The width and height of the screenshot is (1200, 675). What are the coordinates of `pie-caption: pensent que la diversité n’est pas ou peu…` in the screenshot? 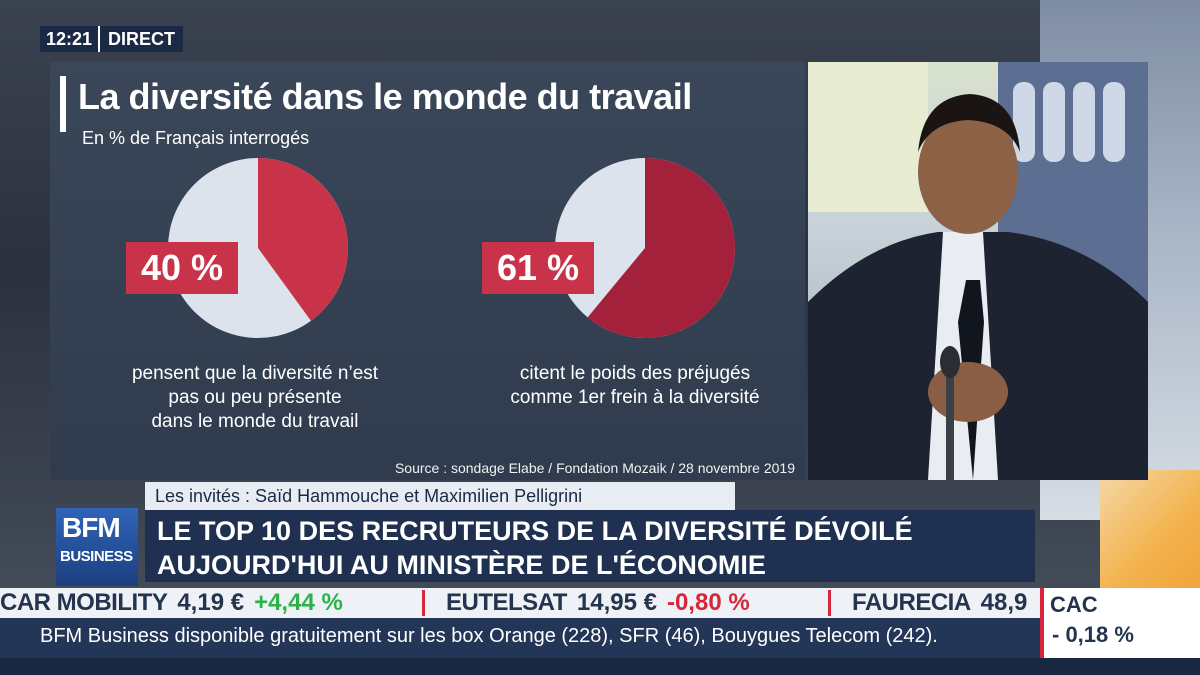 It's located at (255, 398).